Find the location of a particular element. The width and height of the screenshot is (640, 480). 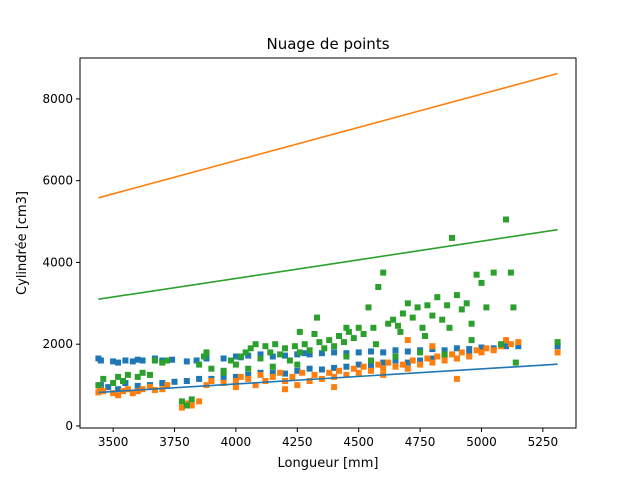

y-axis: 0 2000 4000 6000 8000 is located at coordinates (61, 262).